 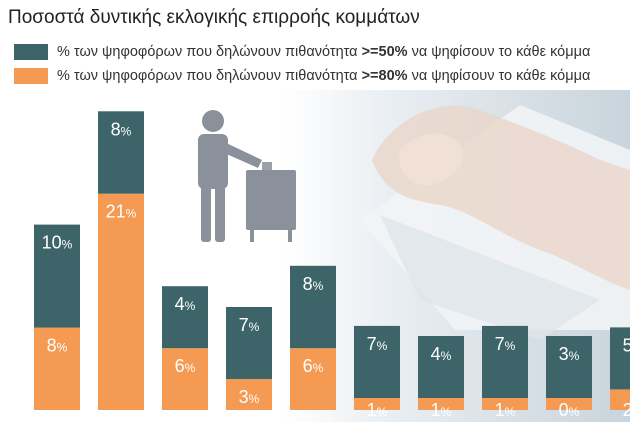 What do you see at coordinates (57, 243) in the screenshot?
I see `dark-value-label-0: 10%` at bounding box center [57, 243].